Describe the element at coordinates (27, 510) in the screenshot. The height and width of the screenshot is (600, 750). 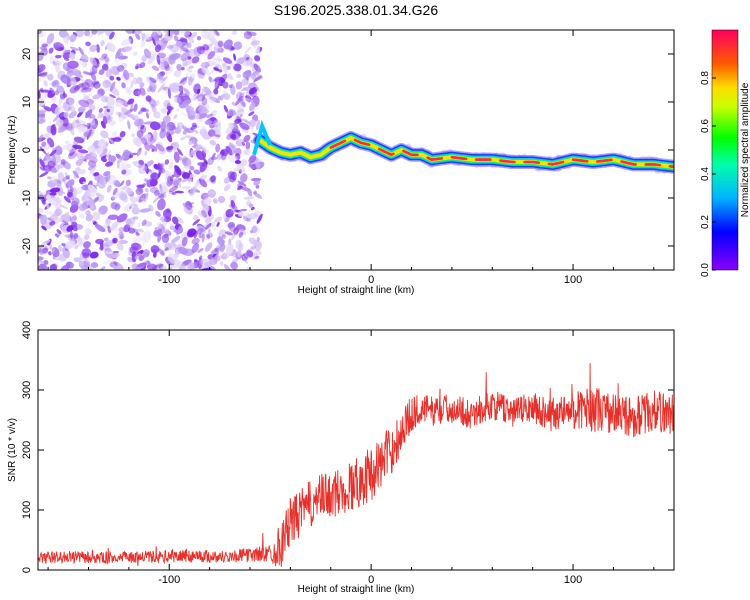
I see `snr-y-tick-label: 100` at that location.